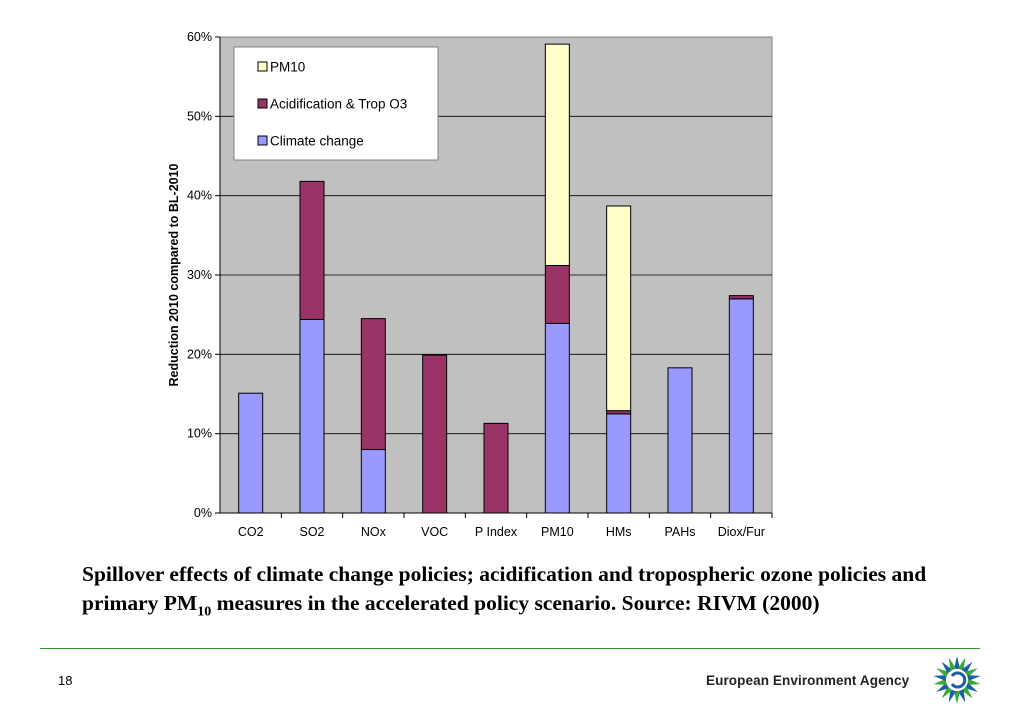 This screenshot has width=1023, height=708. What do you see at coordinates (199, 37) in the screenshot?
I see `y-tick-label: 60%` at bounding box center [199, 37].